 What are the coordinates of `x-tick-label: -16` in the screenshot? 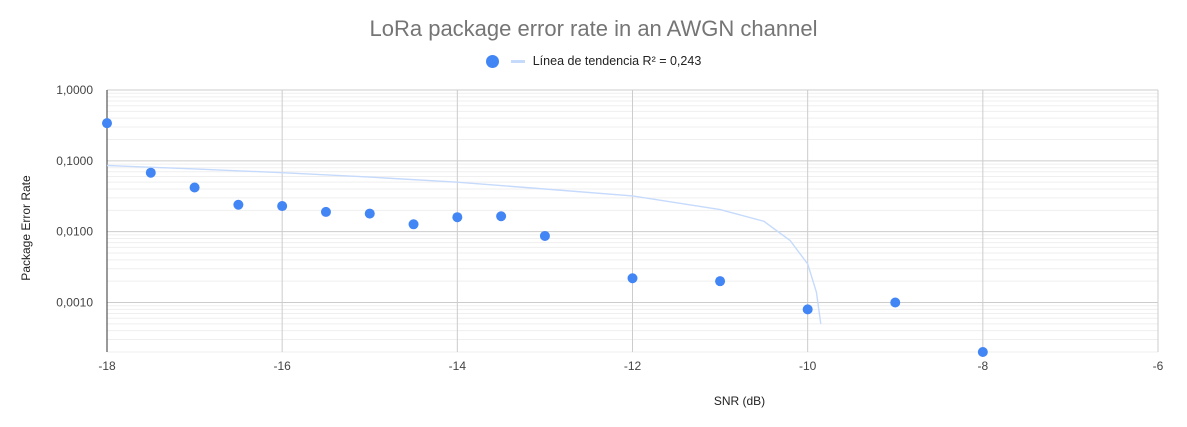 It's located at (282, 366).